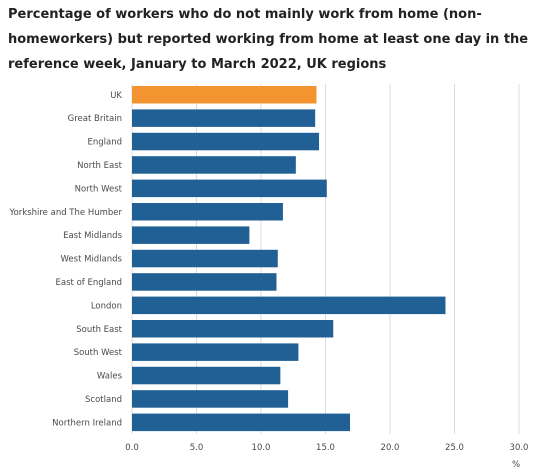 The width and height of the screenshot is (550, 474). What do you see at coordinates (104, 143) in the screenshot?
I see `category-label: England` at bounding box center [104, 143].